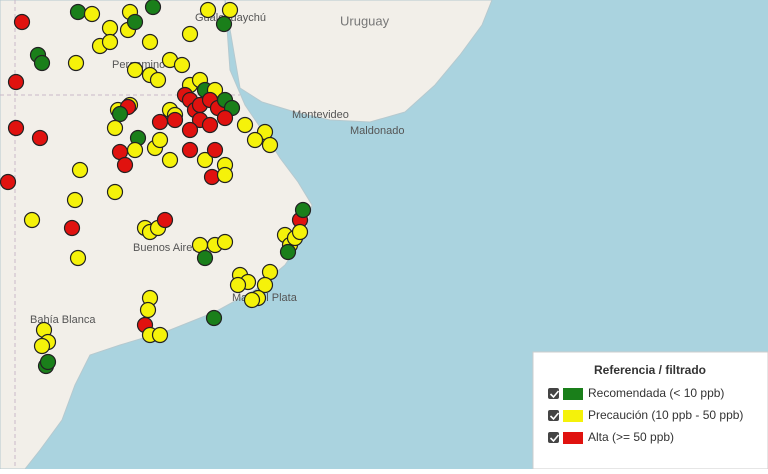 The height and width of the screenshot is (474, 768). What do you see at coordinates (631, 437) in the screenshot?
I see `legend-label: Alta (>= 50 ppb)` at bounding box center [631, 437].